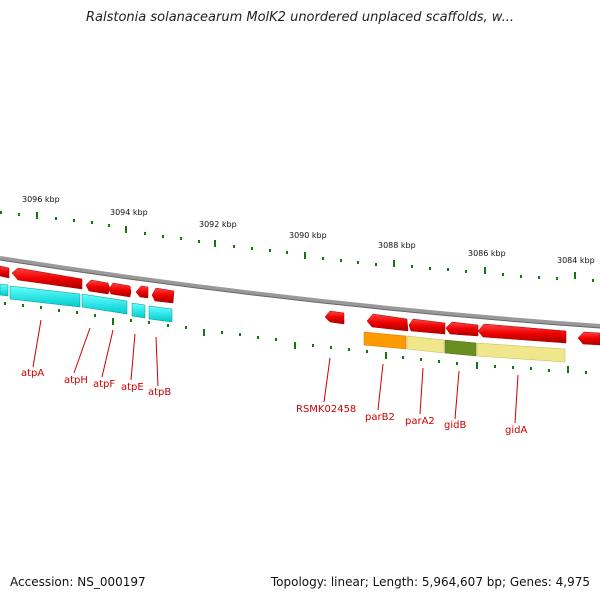 The width and height of the screenshot is (600, 600). What do you see at coordinates (334, 317) in the screenshot?
I see `gene-arrow-RSMK02458` at bounding box center [334, 317].